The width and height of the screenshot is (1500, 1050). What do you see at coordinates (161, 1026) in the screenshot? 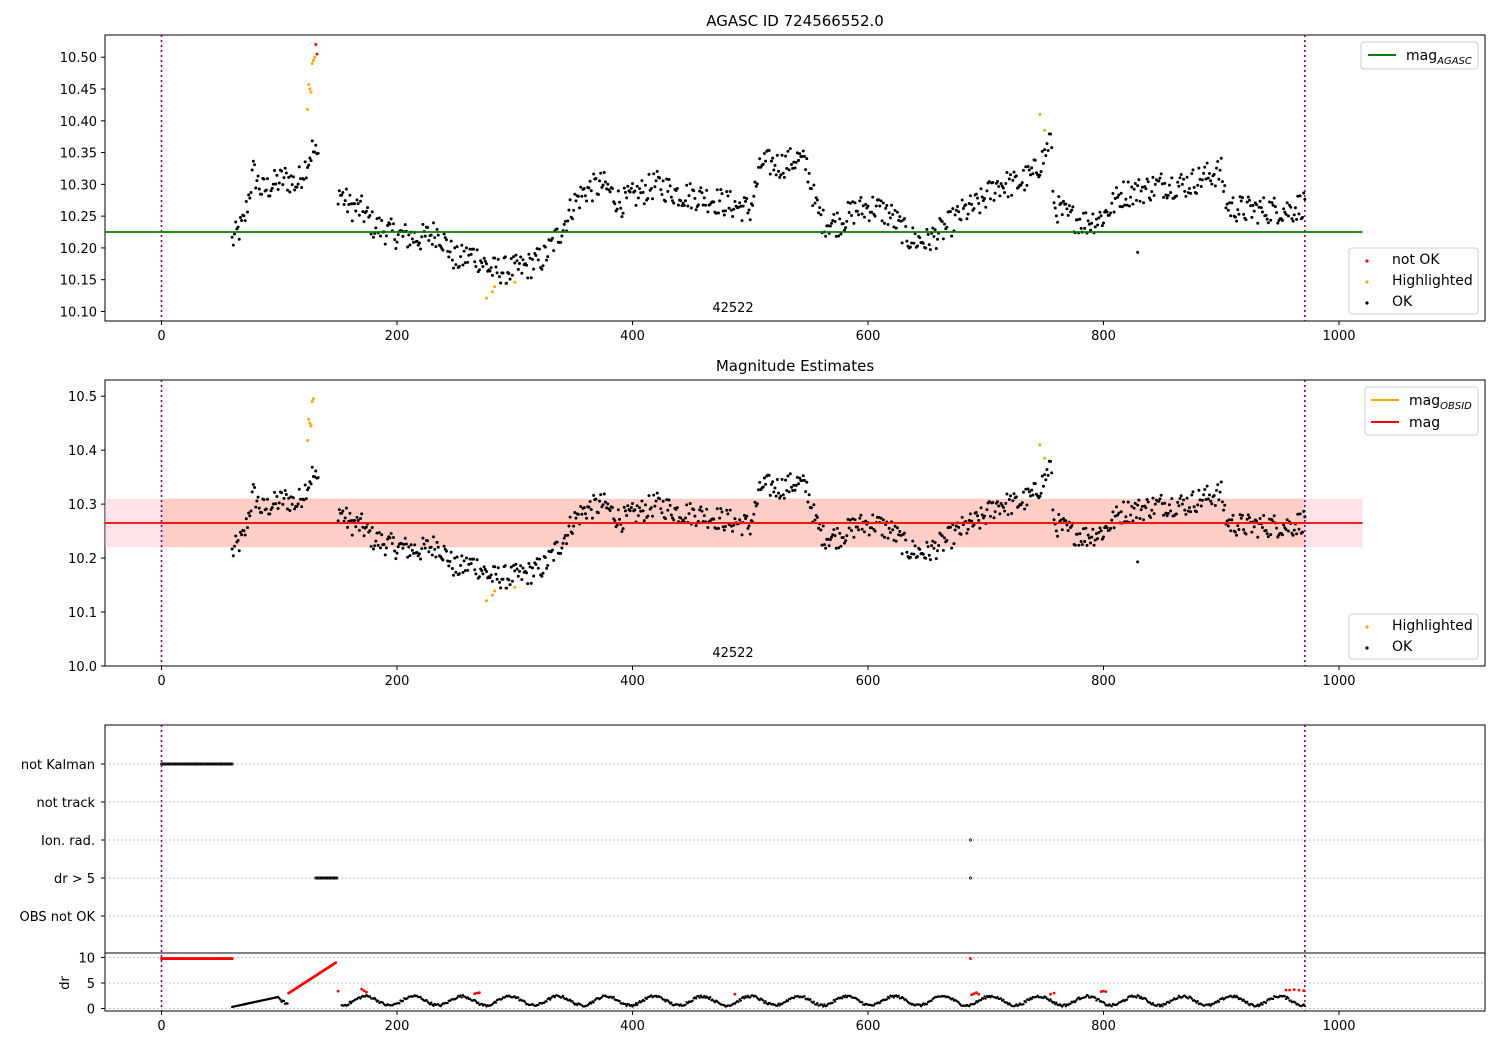
I see `x-tick-label: 0` at bounding box center [161, 1026].